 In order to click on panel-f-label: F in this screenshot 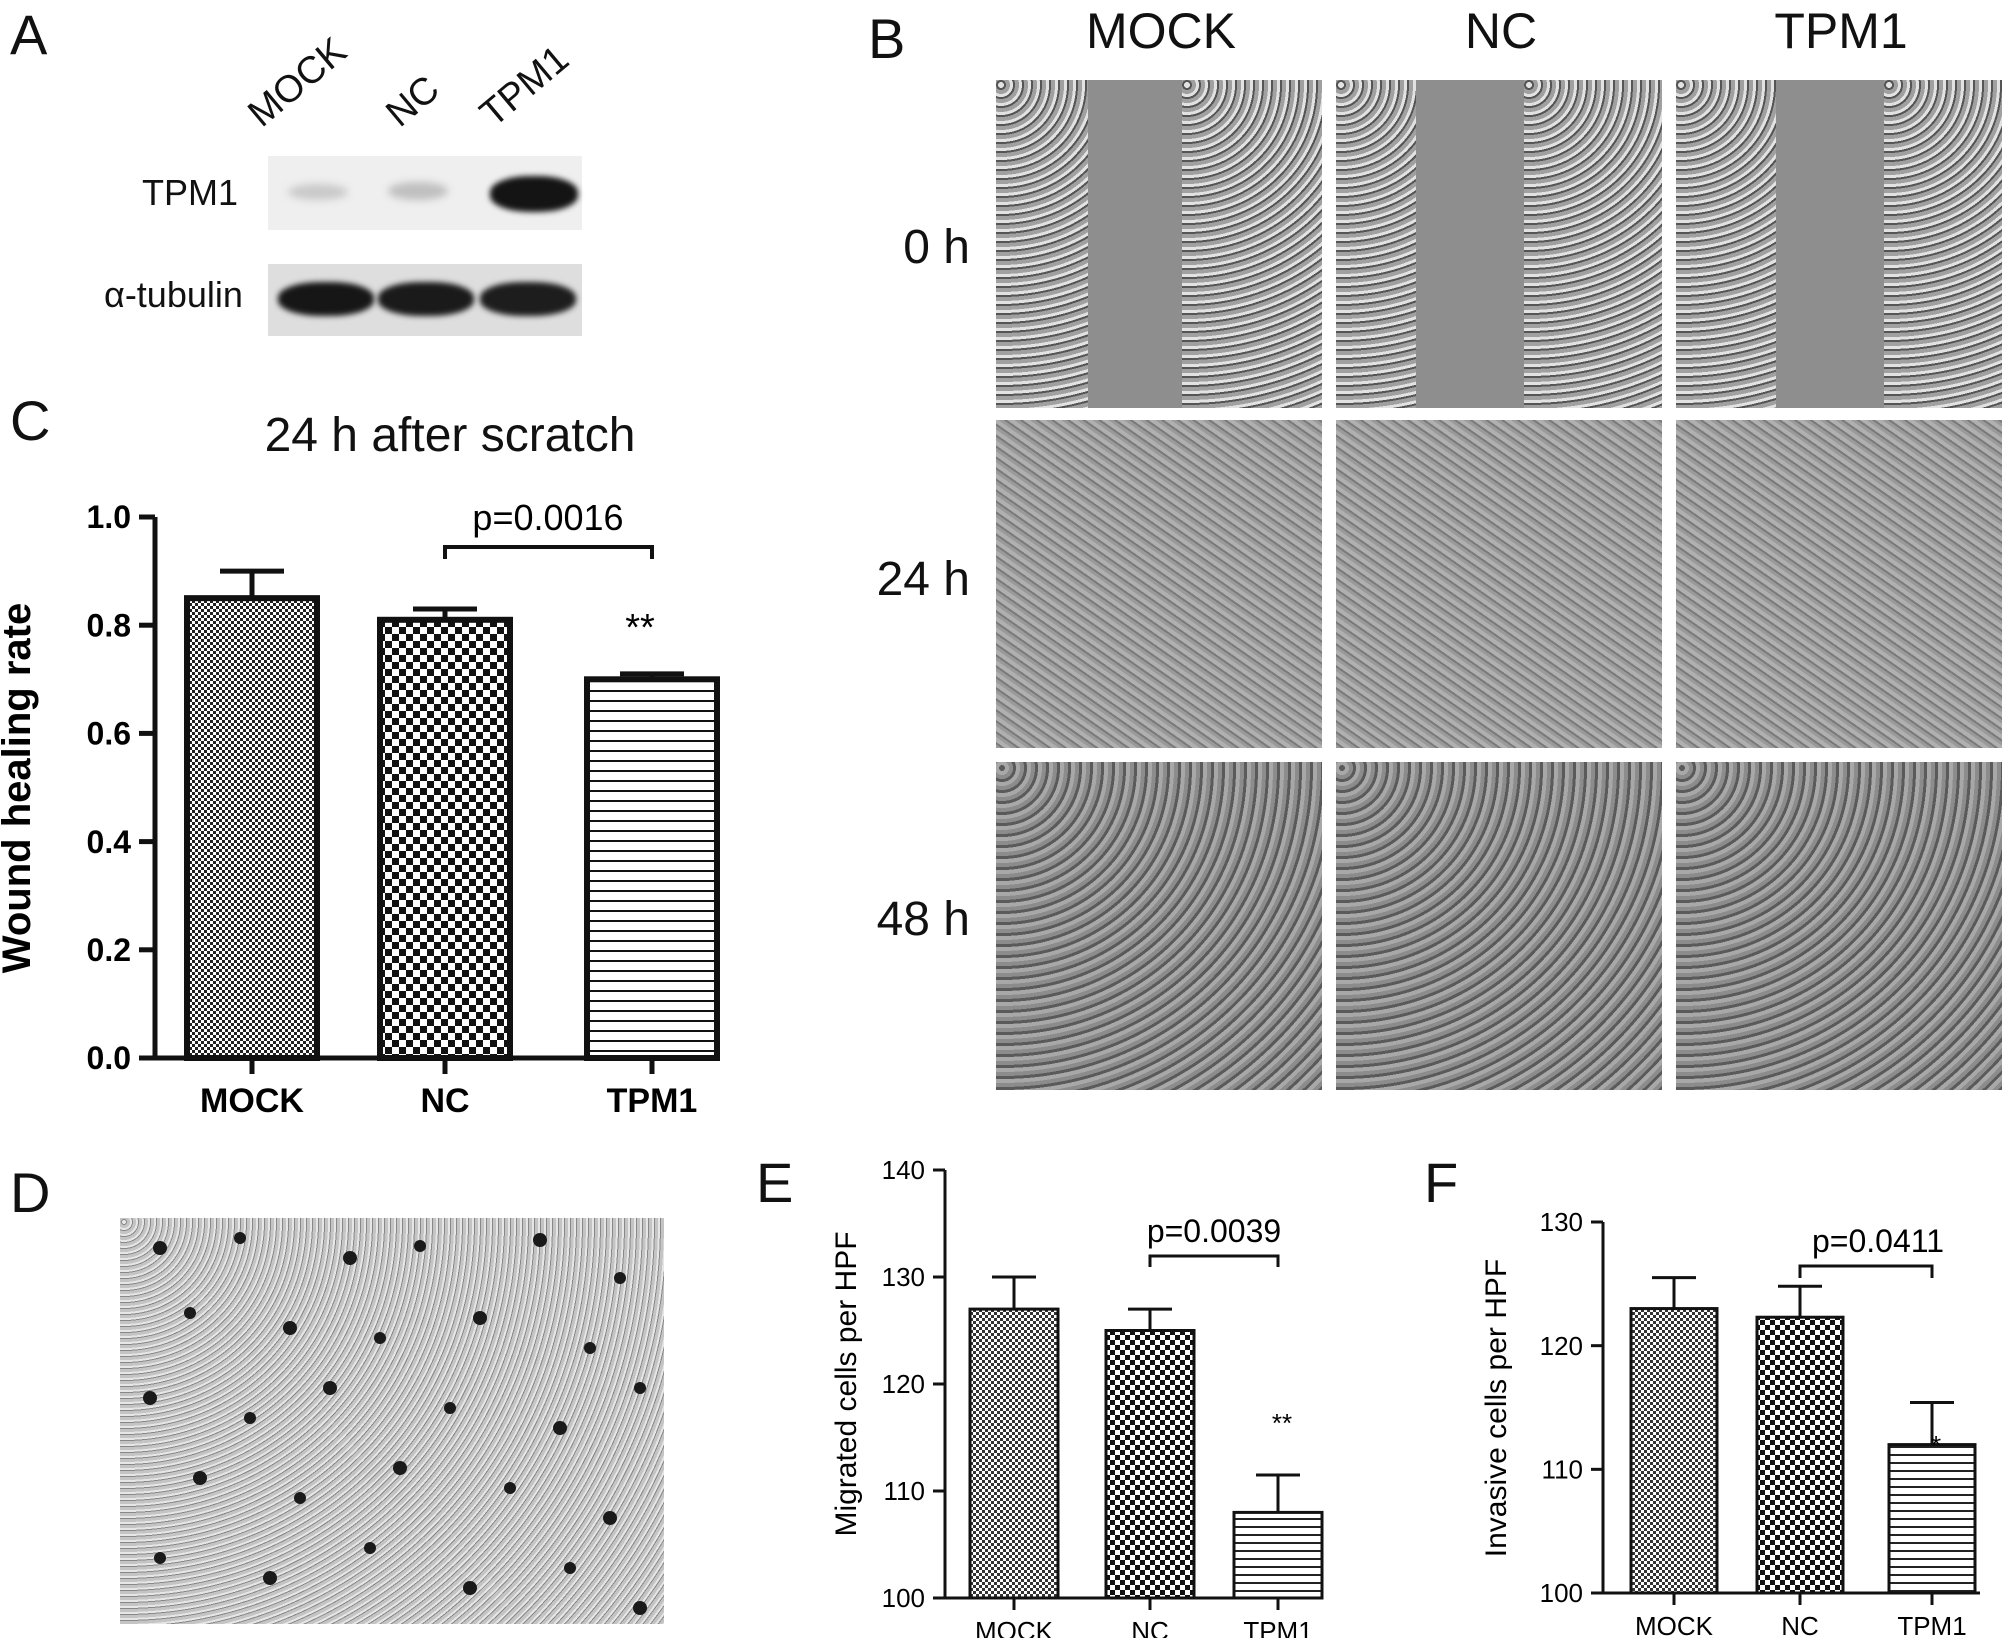, I will do `click(1441, 1182)`.